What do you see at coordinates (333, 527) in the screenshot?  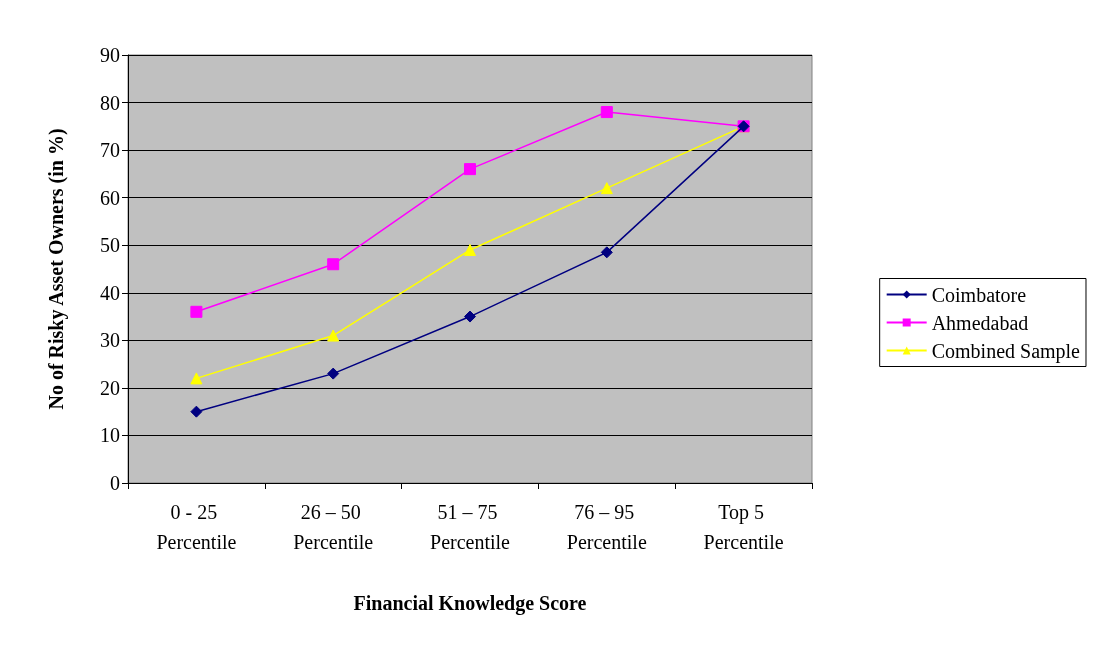 I see `x-tick-label: 26 – 50 Percentile` at bounding box center [333, 527].